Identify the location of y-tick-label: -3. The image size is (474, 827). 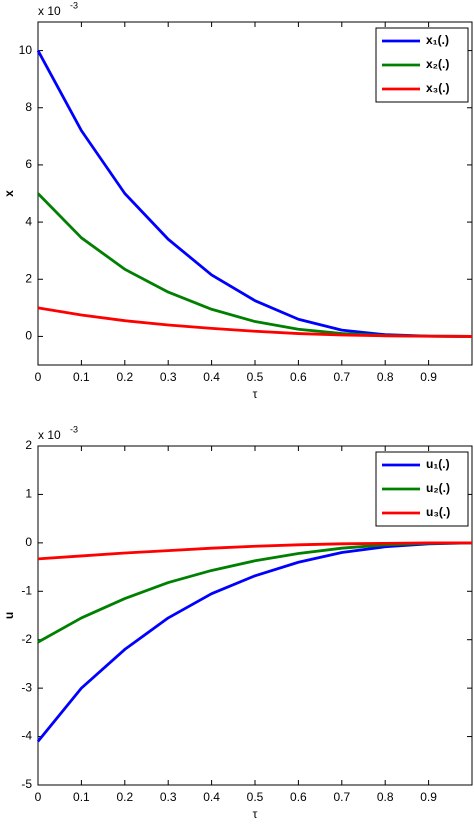
(26, 687).